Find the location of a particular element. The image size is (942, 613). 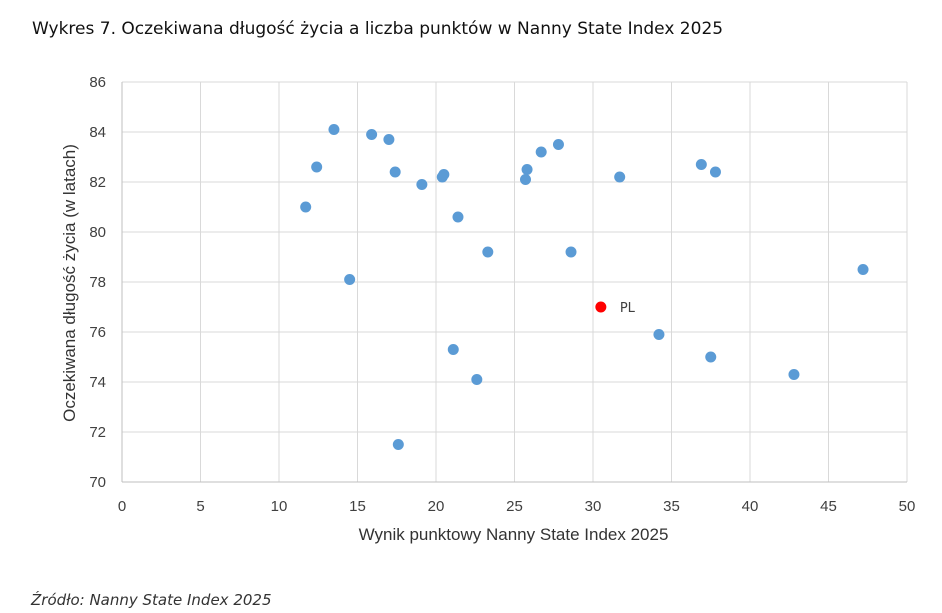

x-tick-label: 5 is located at coordinates (200, 506).